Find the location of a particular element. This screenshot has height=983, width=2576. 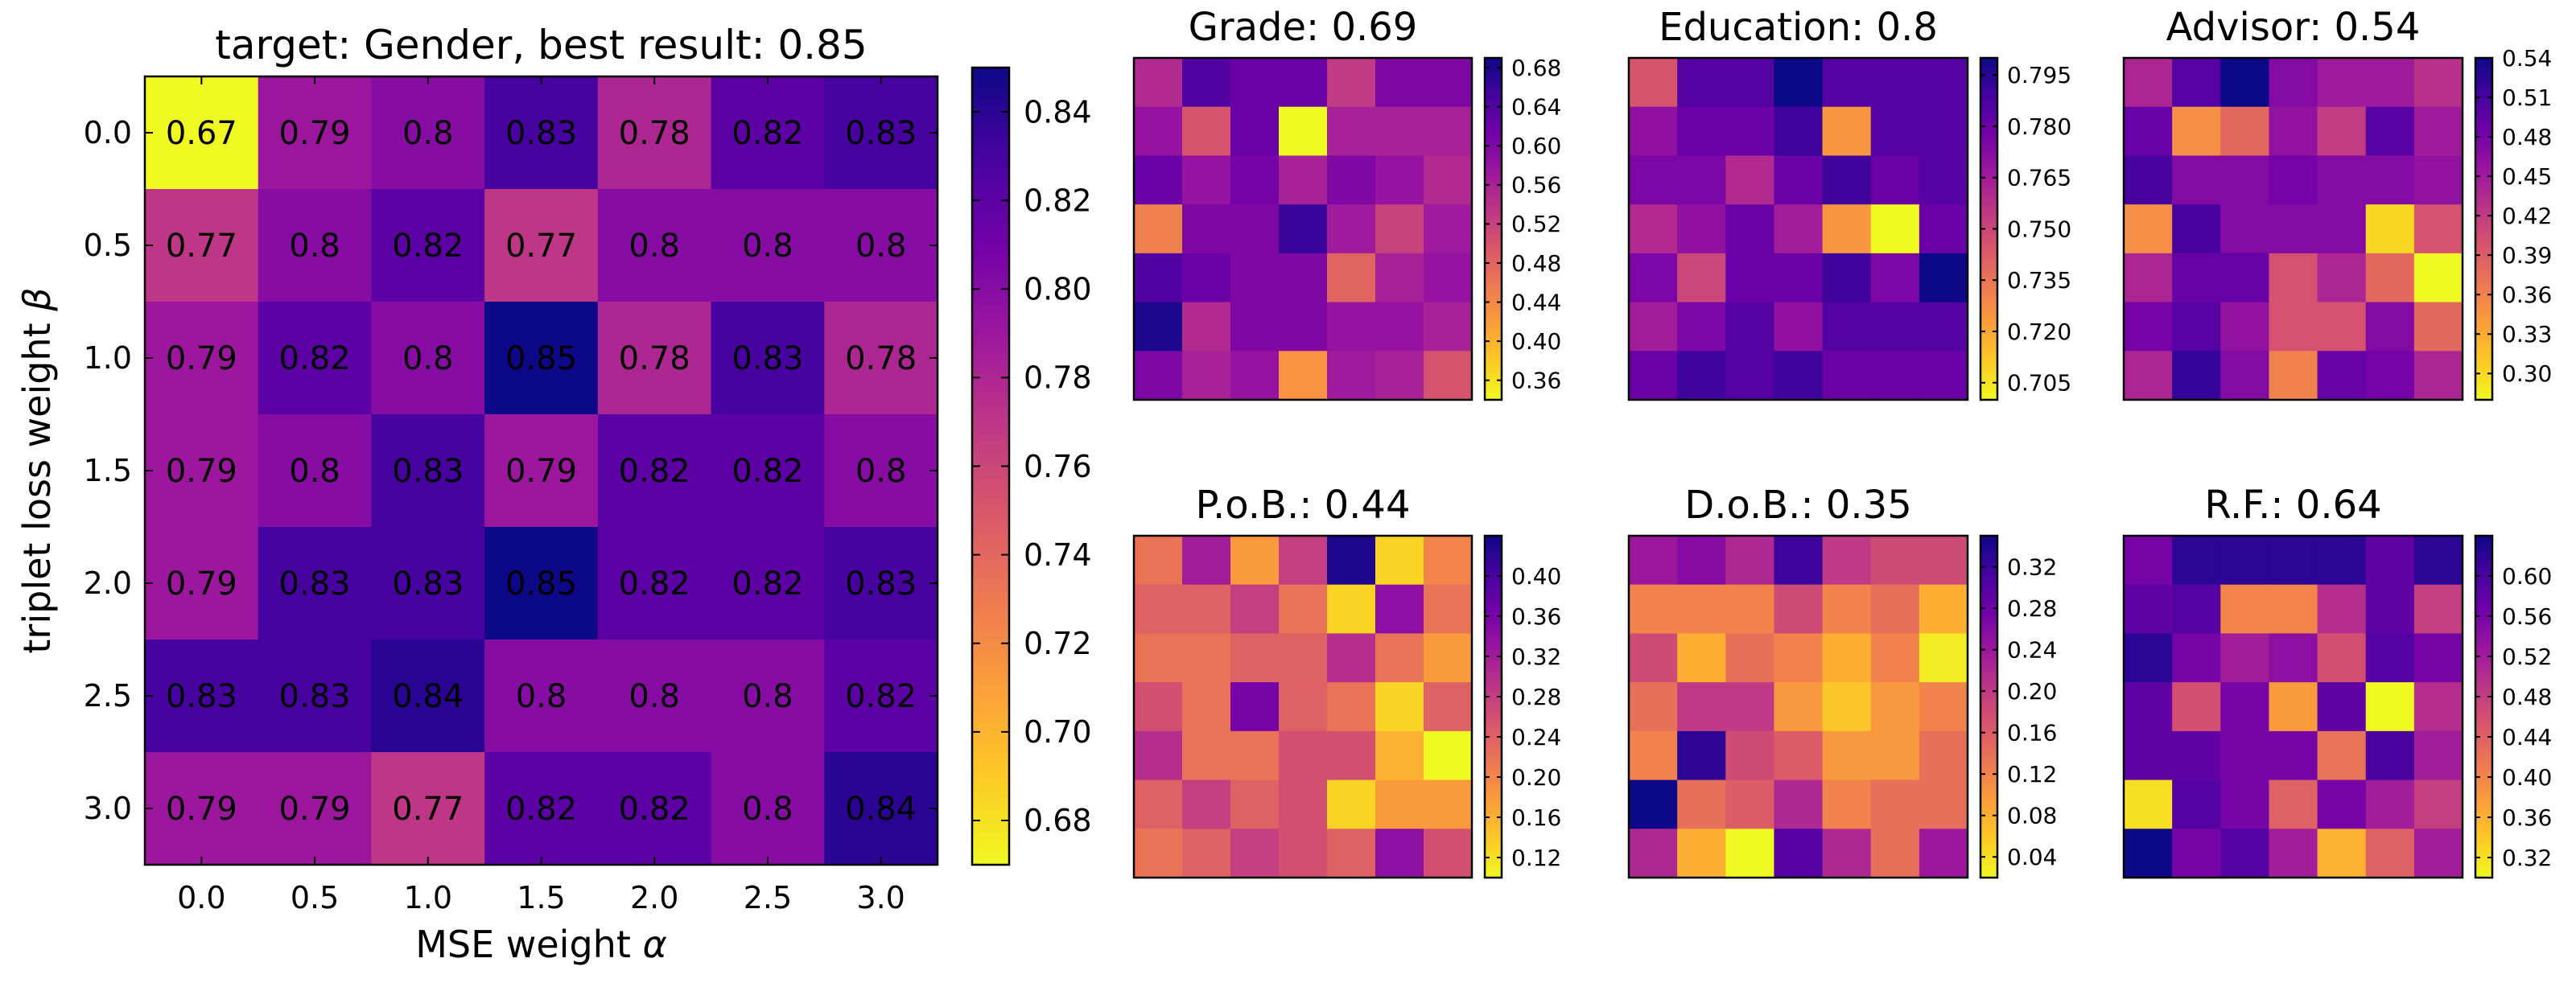

chart-title: R.F.: 0.64 is located at coordinates (2292, 505).